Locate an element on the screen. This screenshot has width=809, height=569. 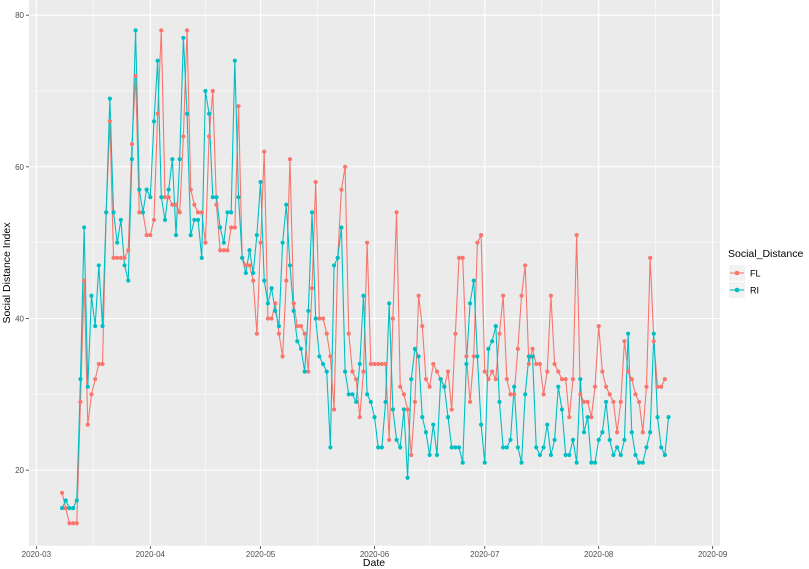
x-tick-label: 2020-04 is located at coordinates (151, 554).